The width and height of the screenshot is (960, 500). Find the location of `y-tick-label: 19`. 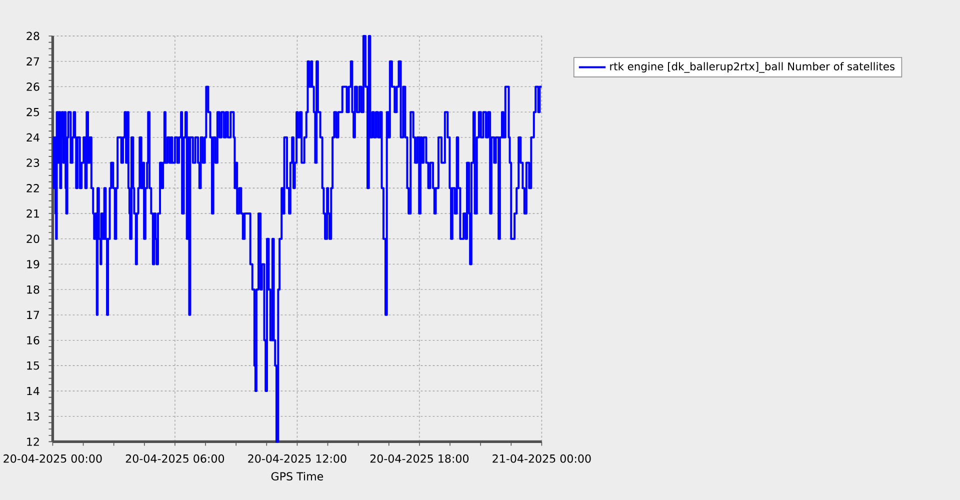

y-tick-label: 19 is located at coordinates (33, 264).